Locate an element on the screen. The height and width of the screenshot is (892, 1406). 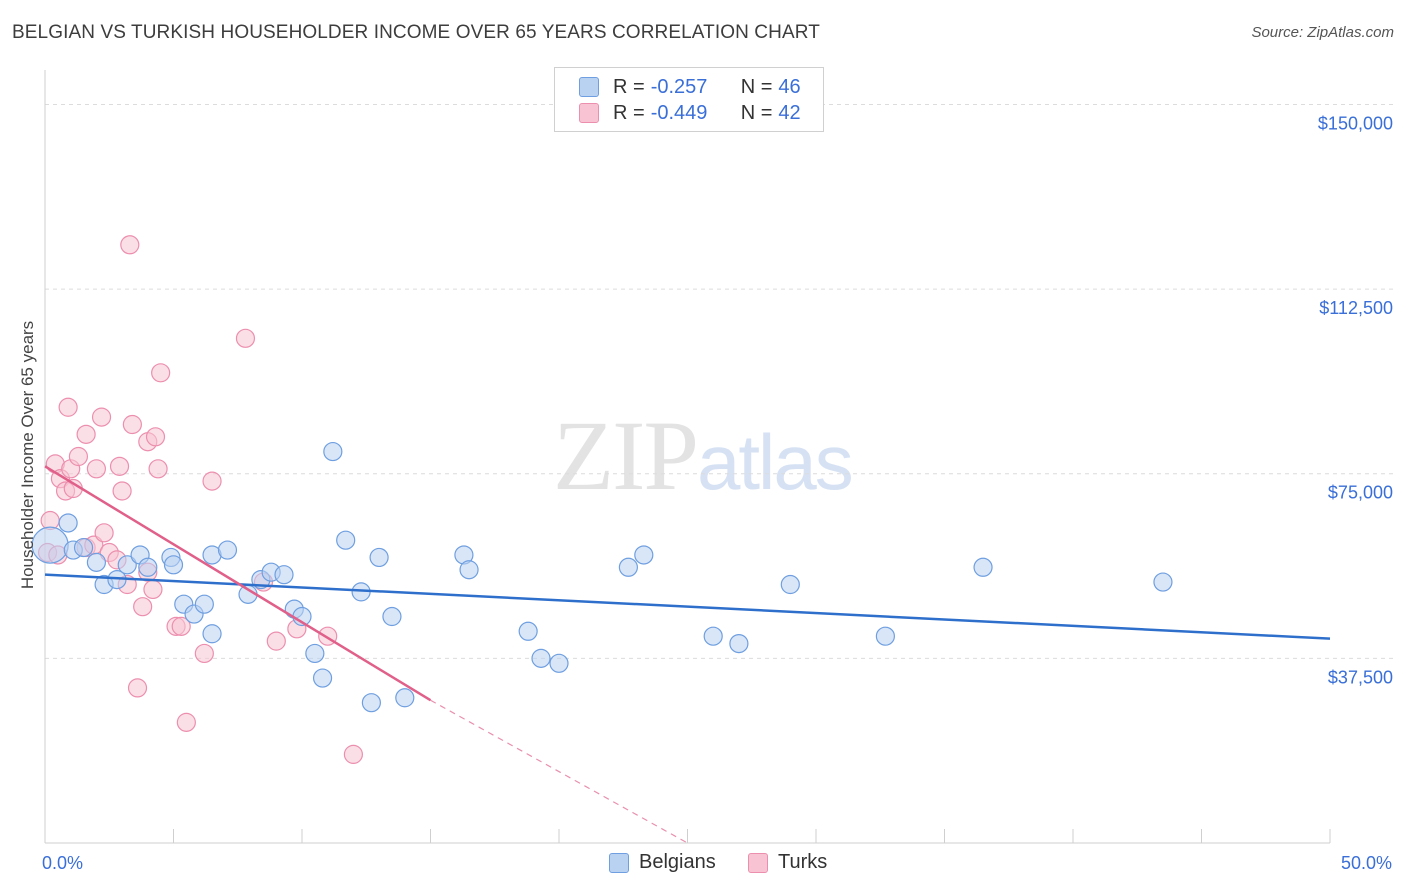
series-legend: Belgians Turks is located at coordinates (703, 865).